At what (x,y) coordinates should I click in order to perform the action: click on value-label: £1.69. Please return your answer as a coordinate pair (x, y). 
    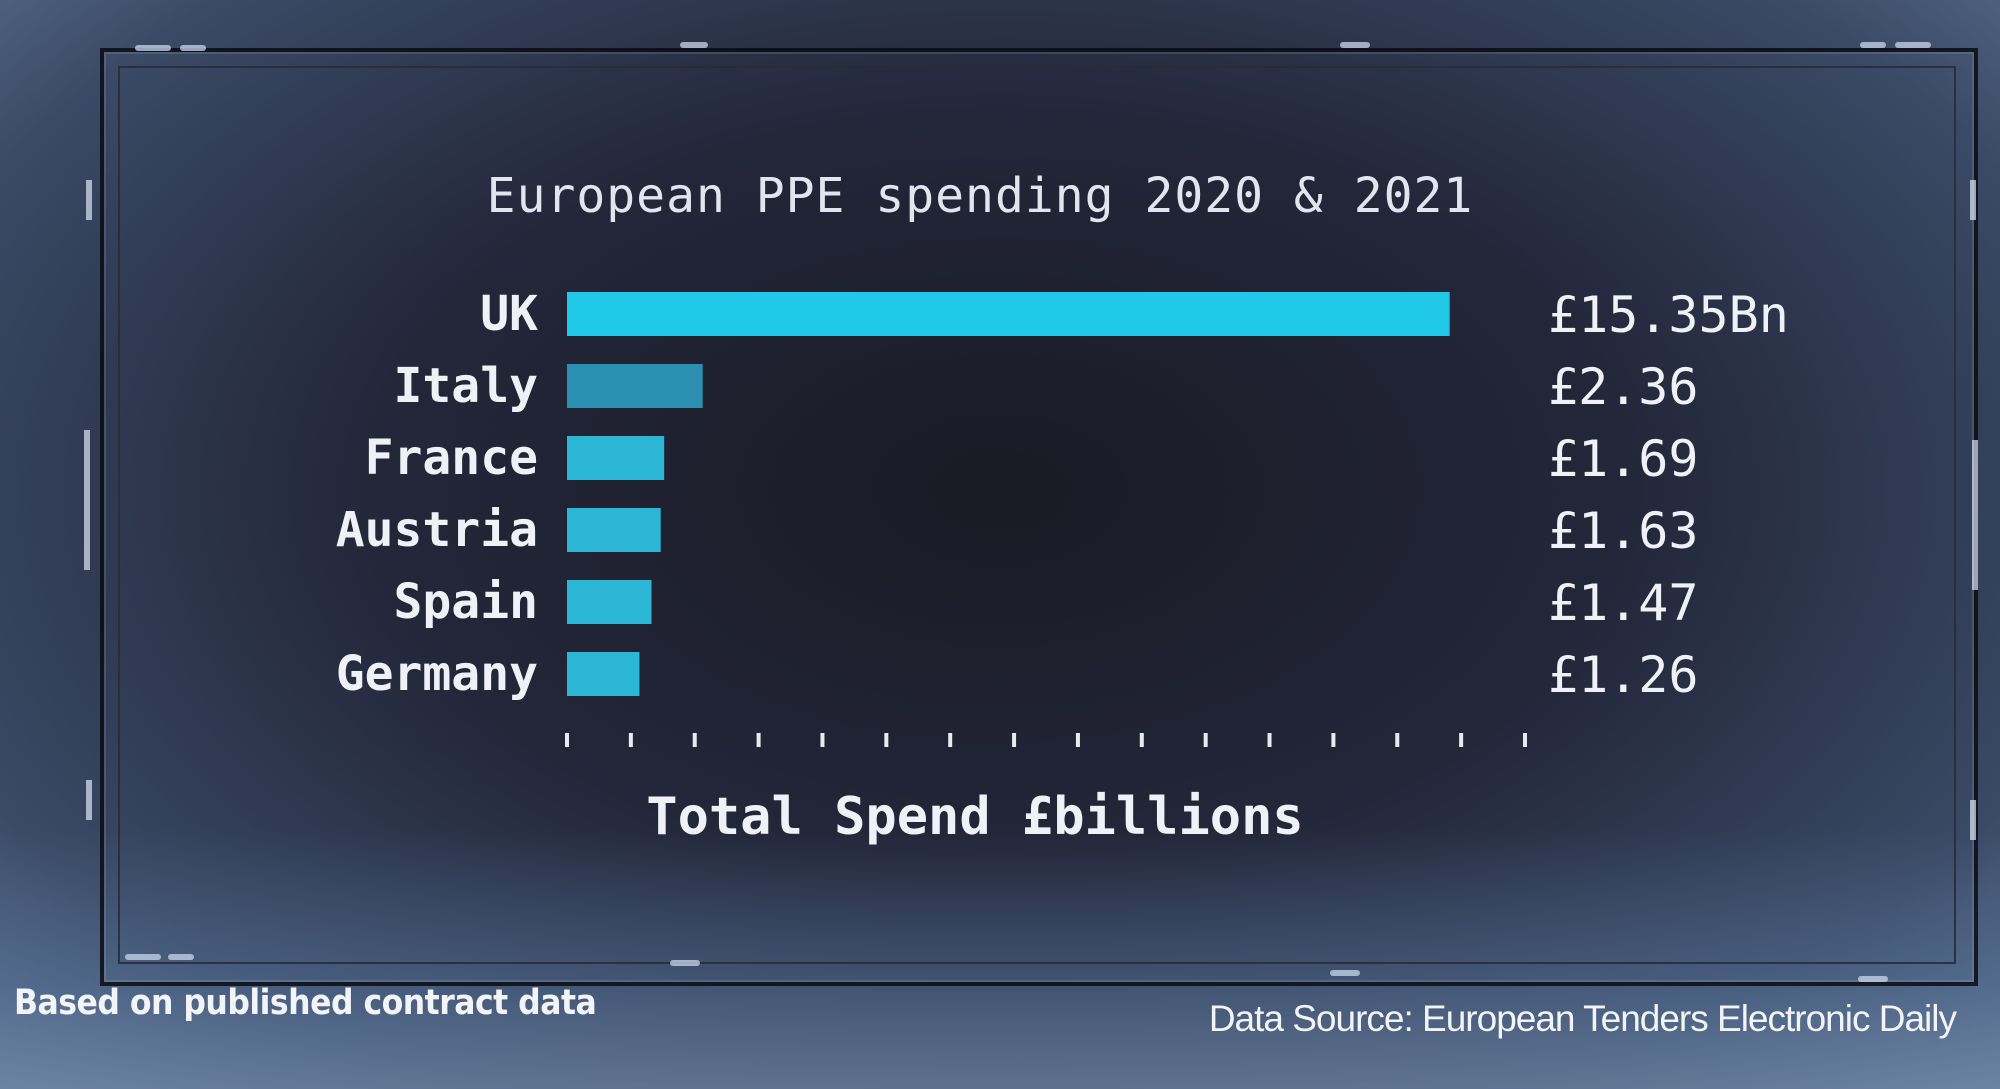
    Looking at the image, I should click on (1623, 459).